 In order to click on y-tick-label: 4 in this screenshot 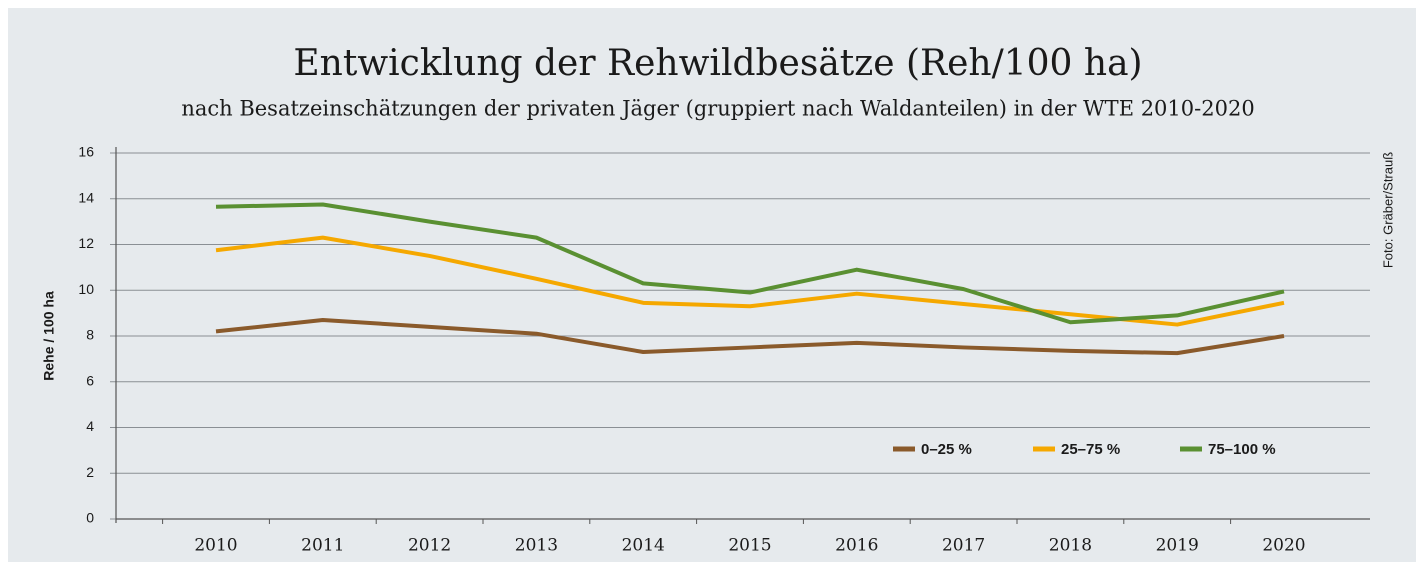, I will do `click(90, 426)`.